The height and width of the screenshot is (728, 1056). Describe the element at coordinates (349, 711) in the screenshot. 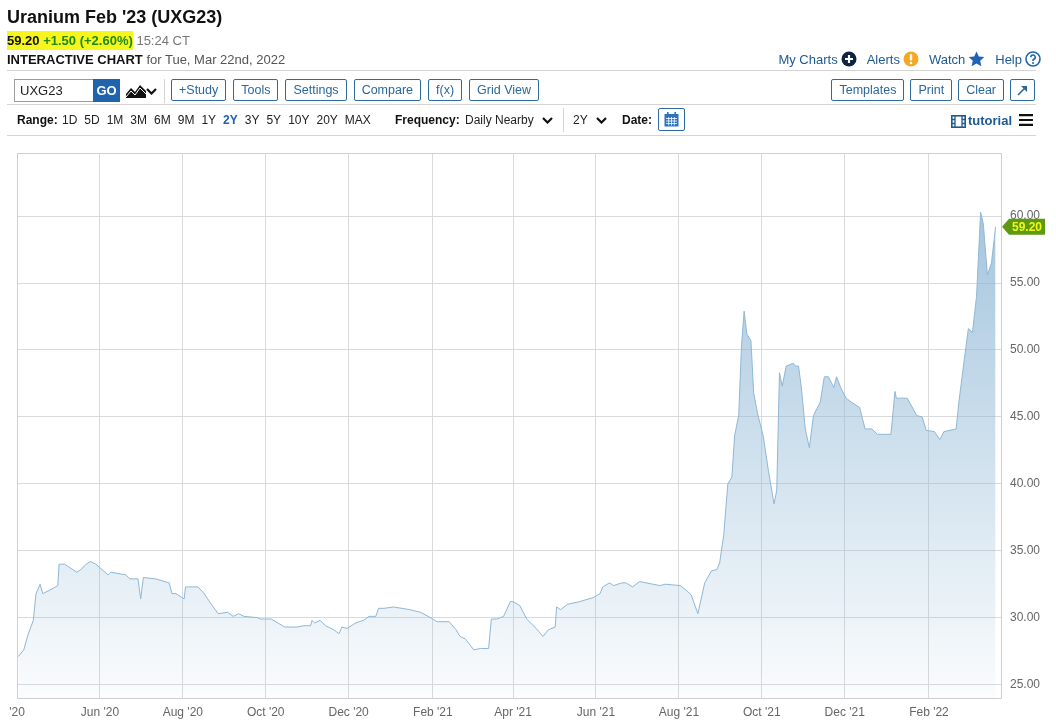

I see `x-tick-label: Dec '20` at that location.